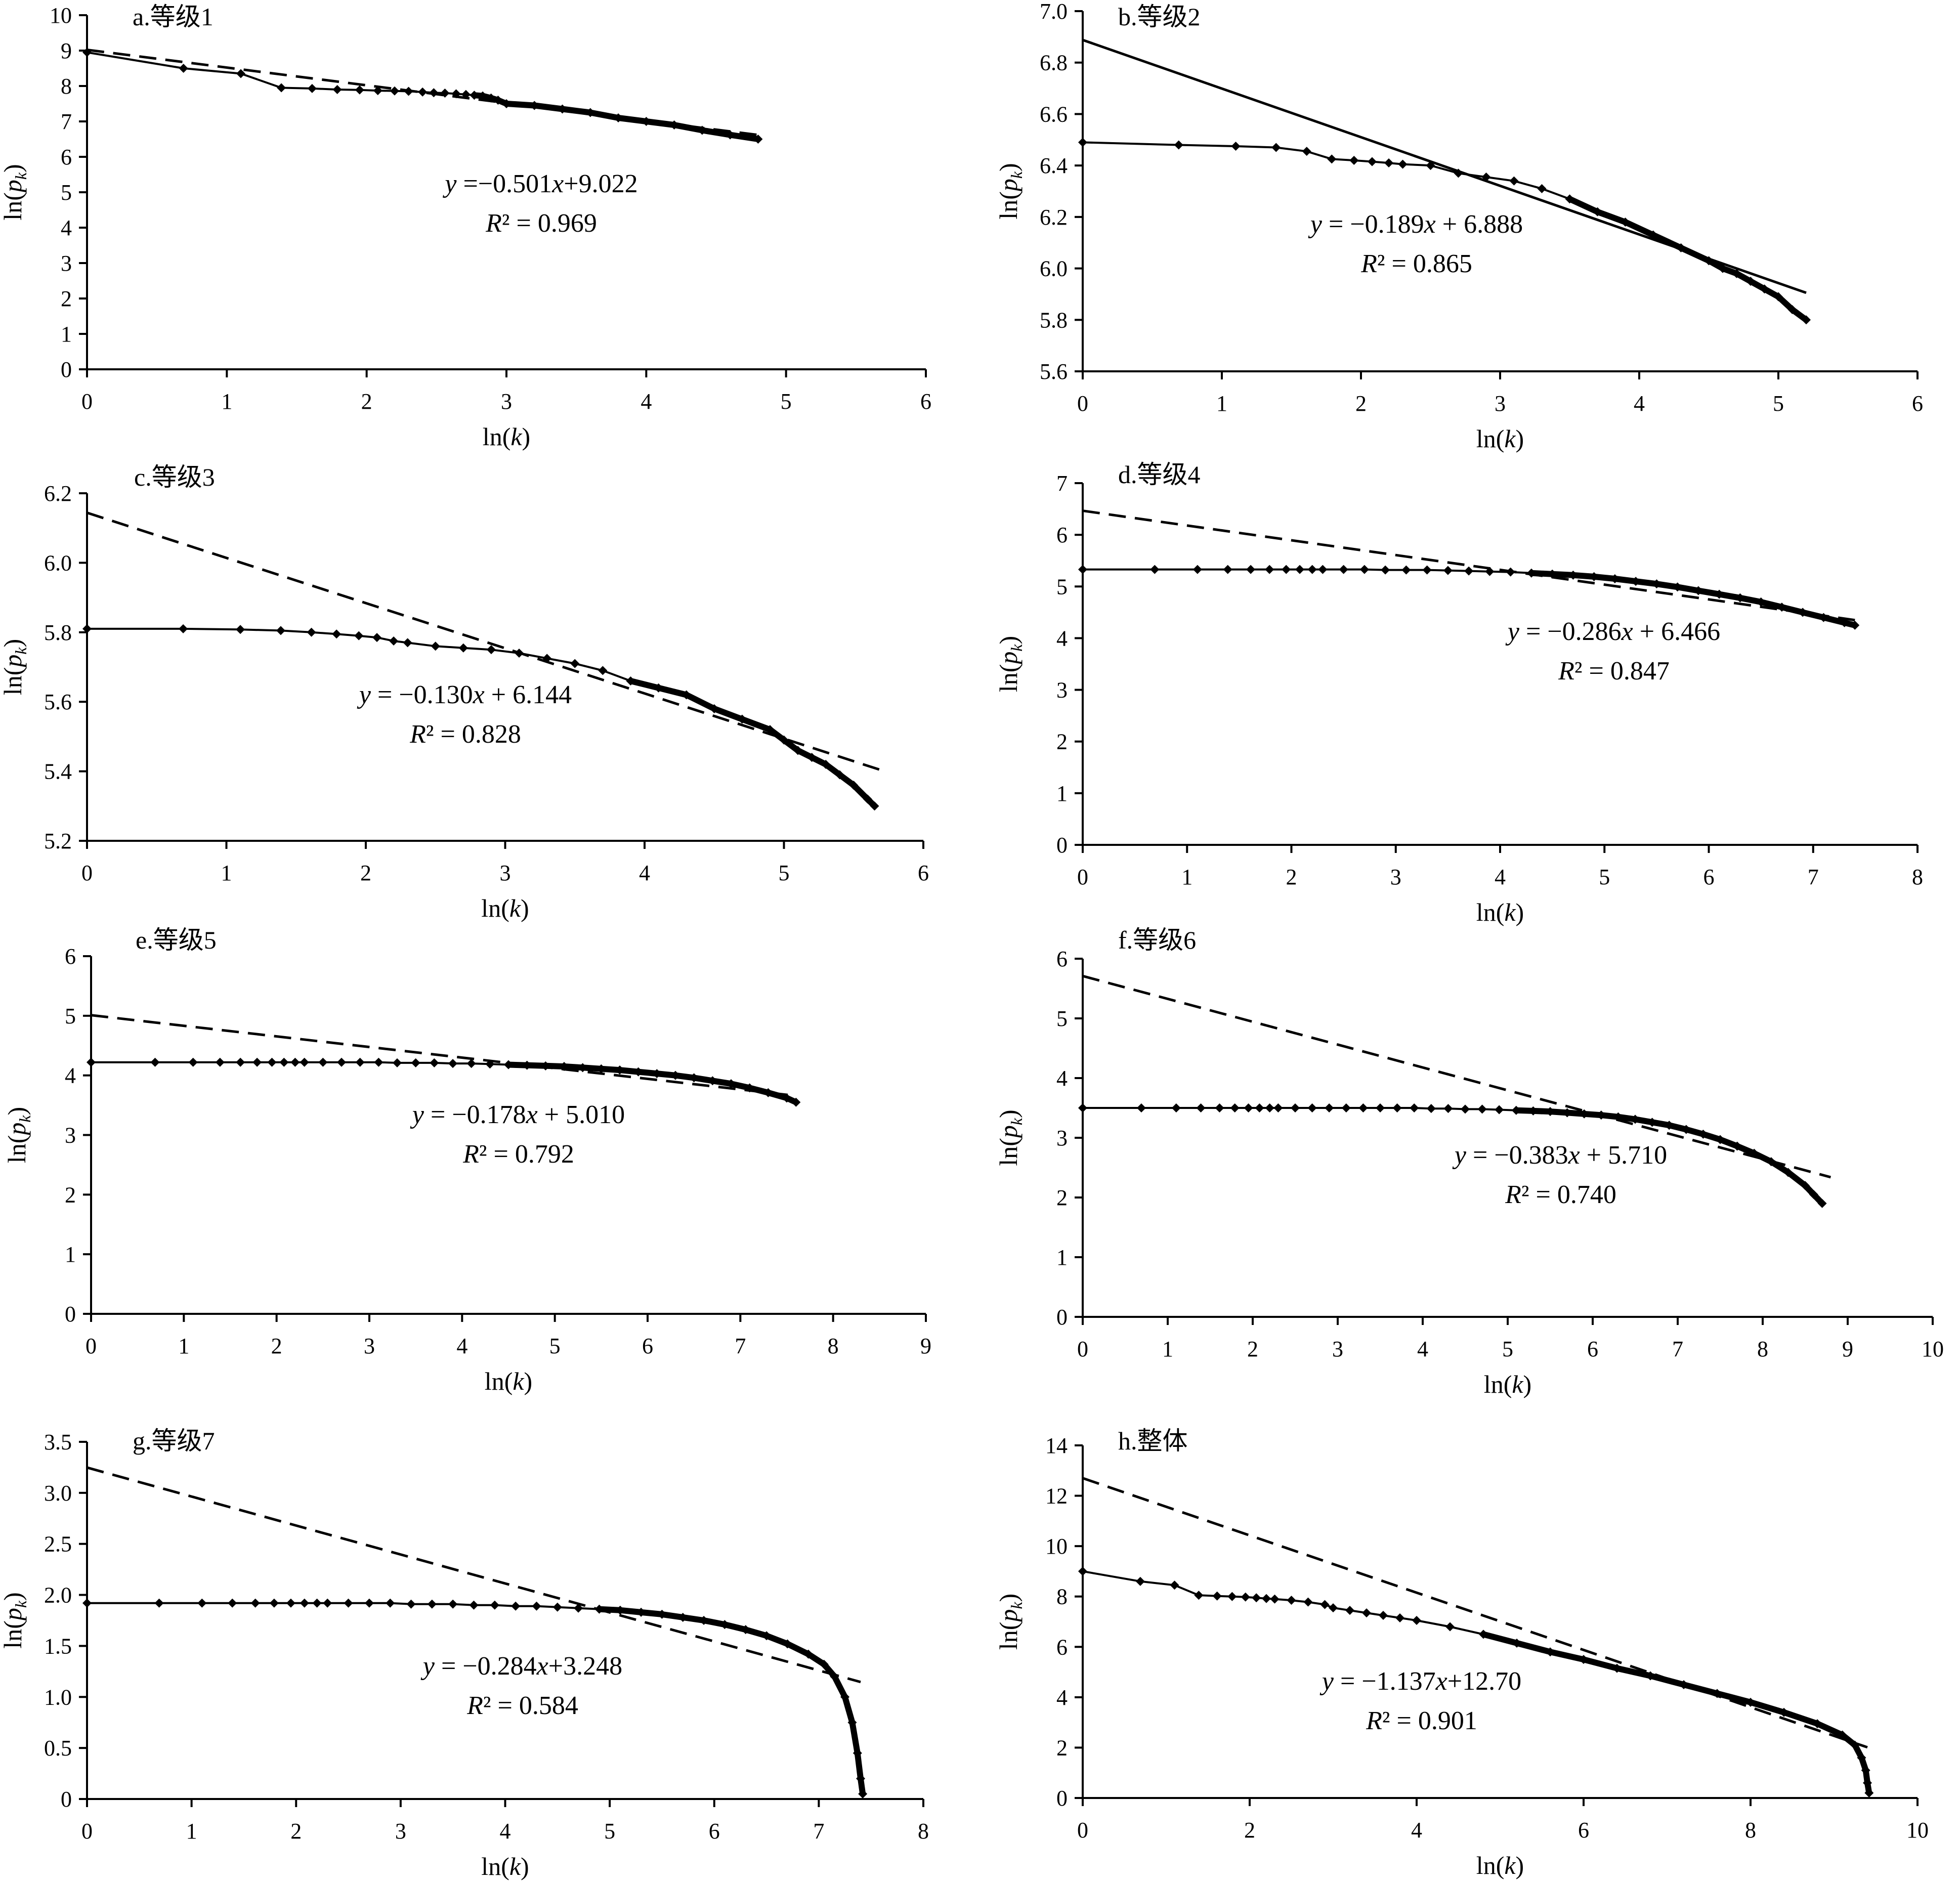 This screenshot has height=1884, width=1960. I want to click on x-tick-label: 5, so click(555, 1346).